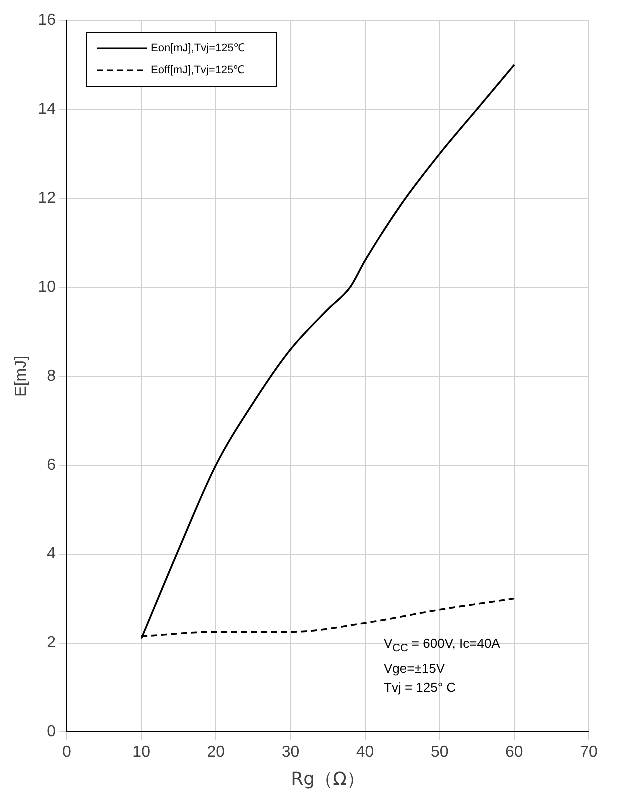  Describe the element at coordinates (291, 753) in the screenshot. I see `x-tick-label: 30` at that location.